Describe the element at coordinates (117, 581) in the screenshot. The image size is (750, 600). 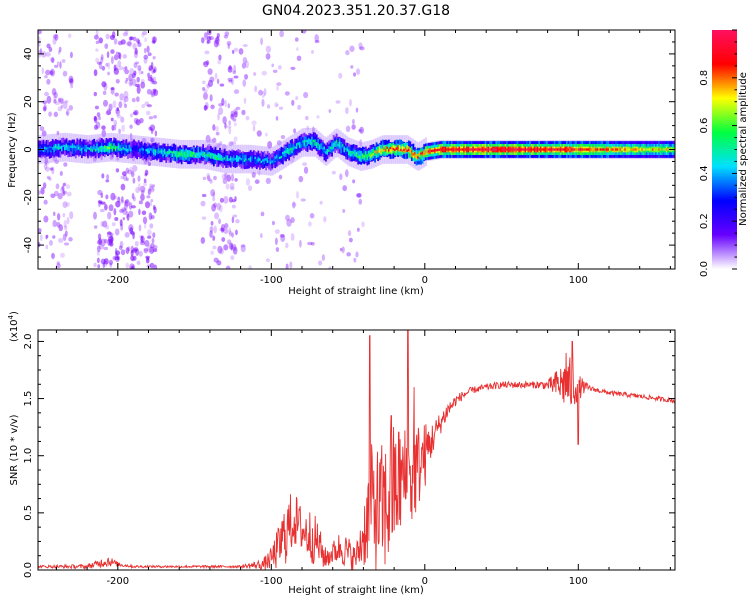
I see `snr-xtick-label: -200` at that location.